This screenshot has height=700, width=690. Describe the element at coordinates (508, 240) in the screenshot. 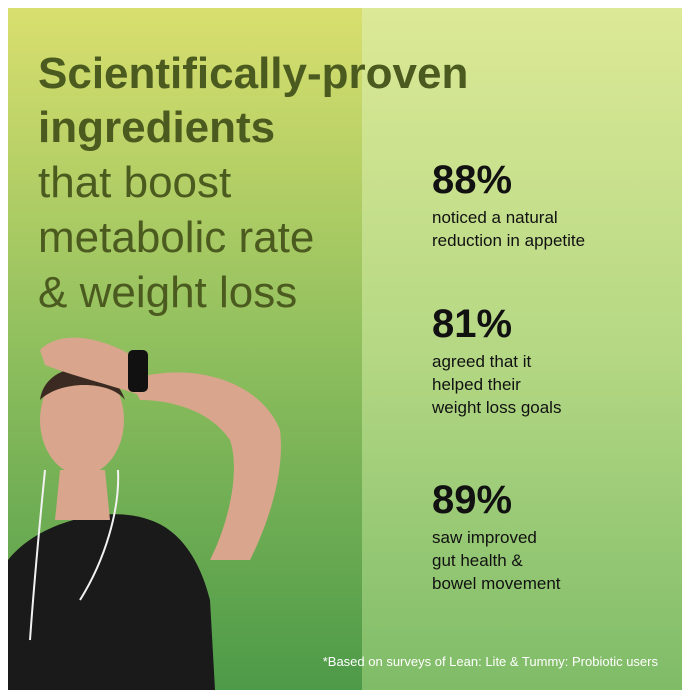

I see `stat-description: reduction in appetite` at that location.